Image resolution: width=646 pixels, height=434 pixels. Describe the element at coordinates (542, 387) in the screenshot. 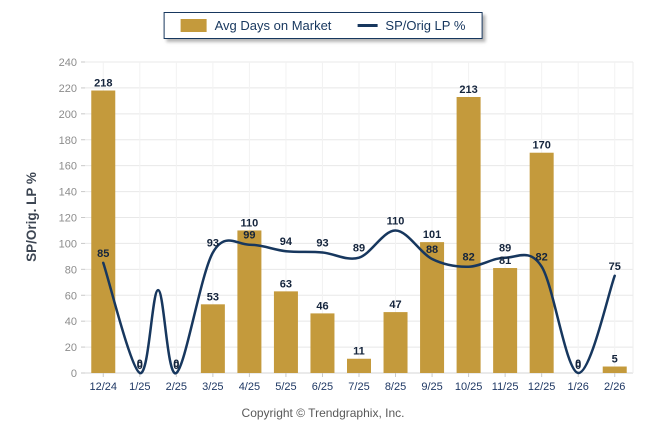

I see `x-tick-label: 12/25` at that location.